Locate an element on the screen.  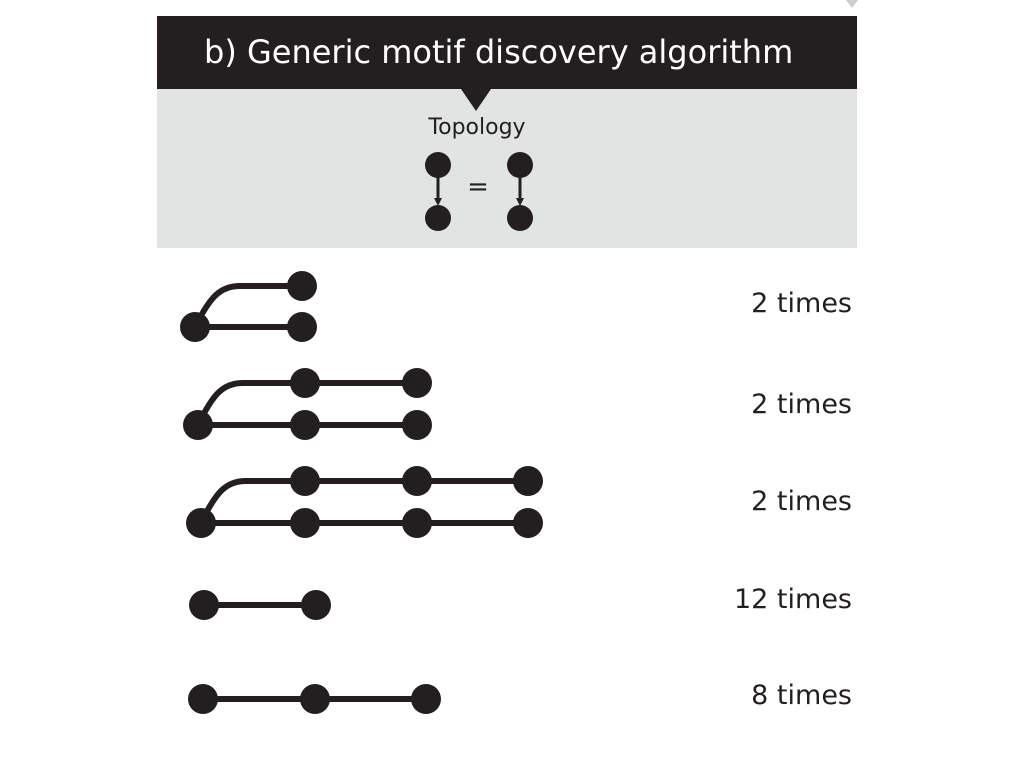
topology-panel: Topology = is located at coordinates (507, 168).